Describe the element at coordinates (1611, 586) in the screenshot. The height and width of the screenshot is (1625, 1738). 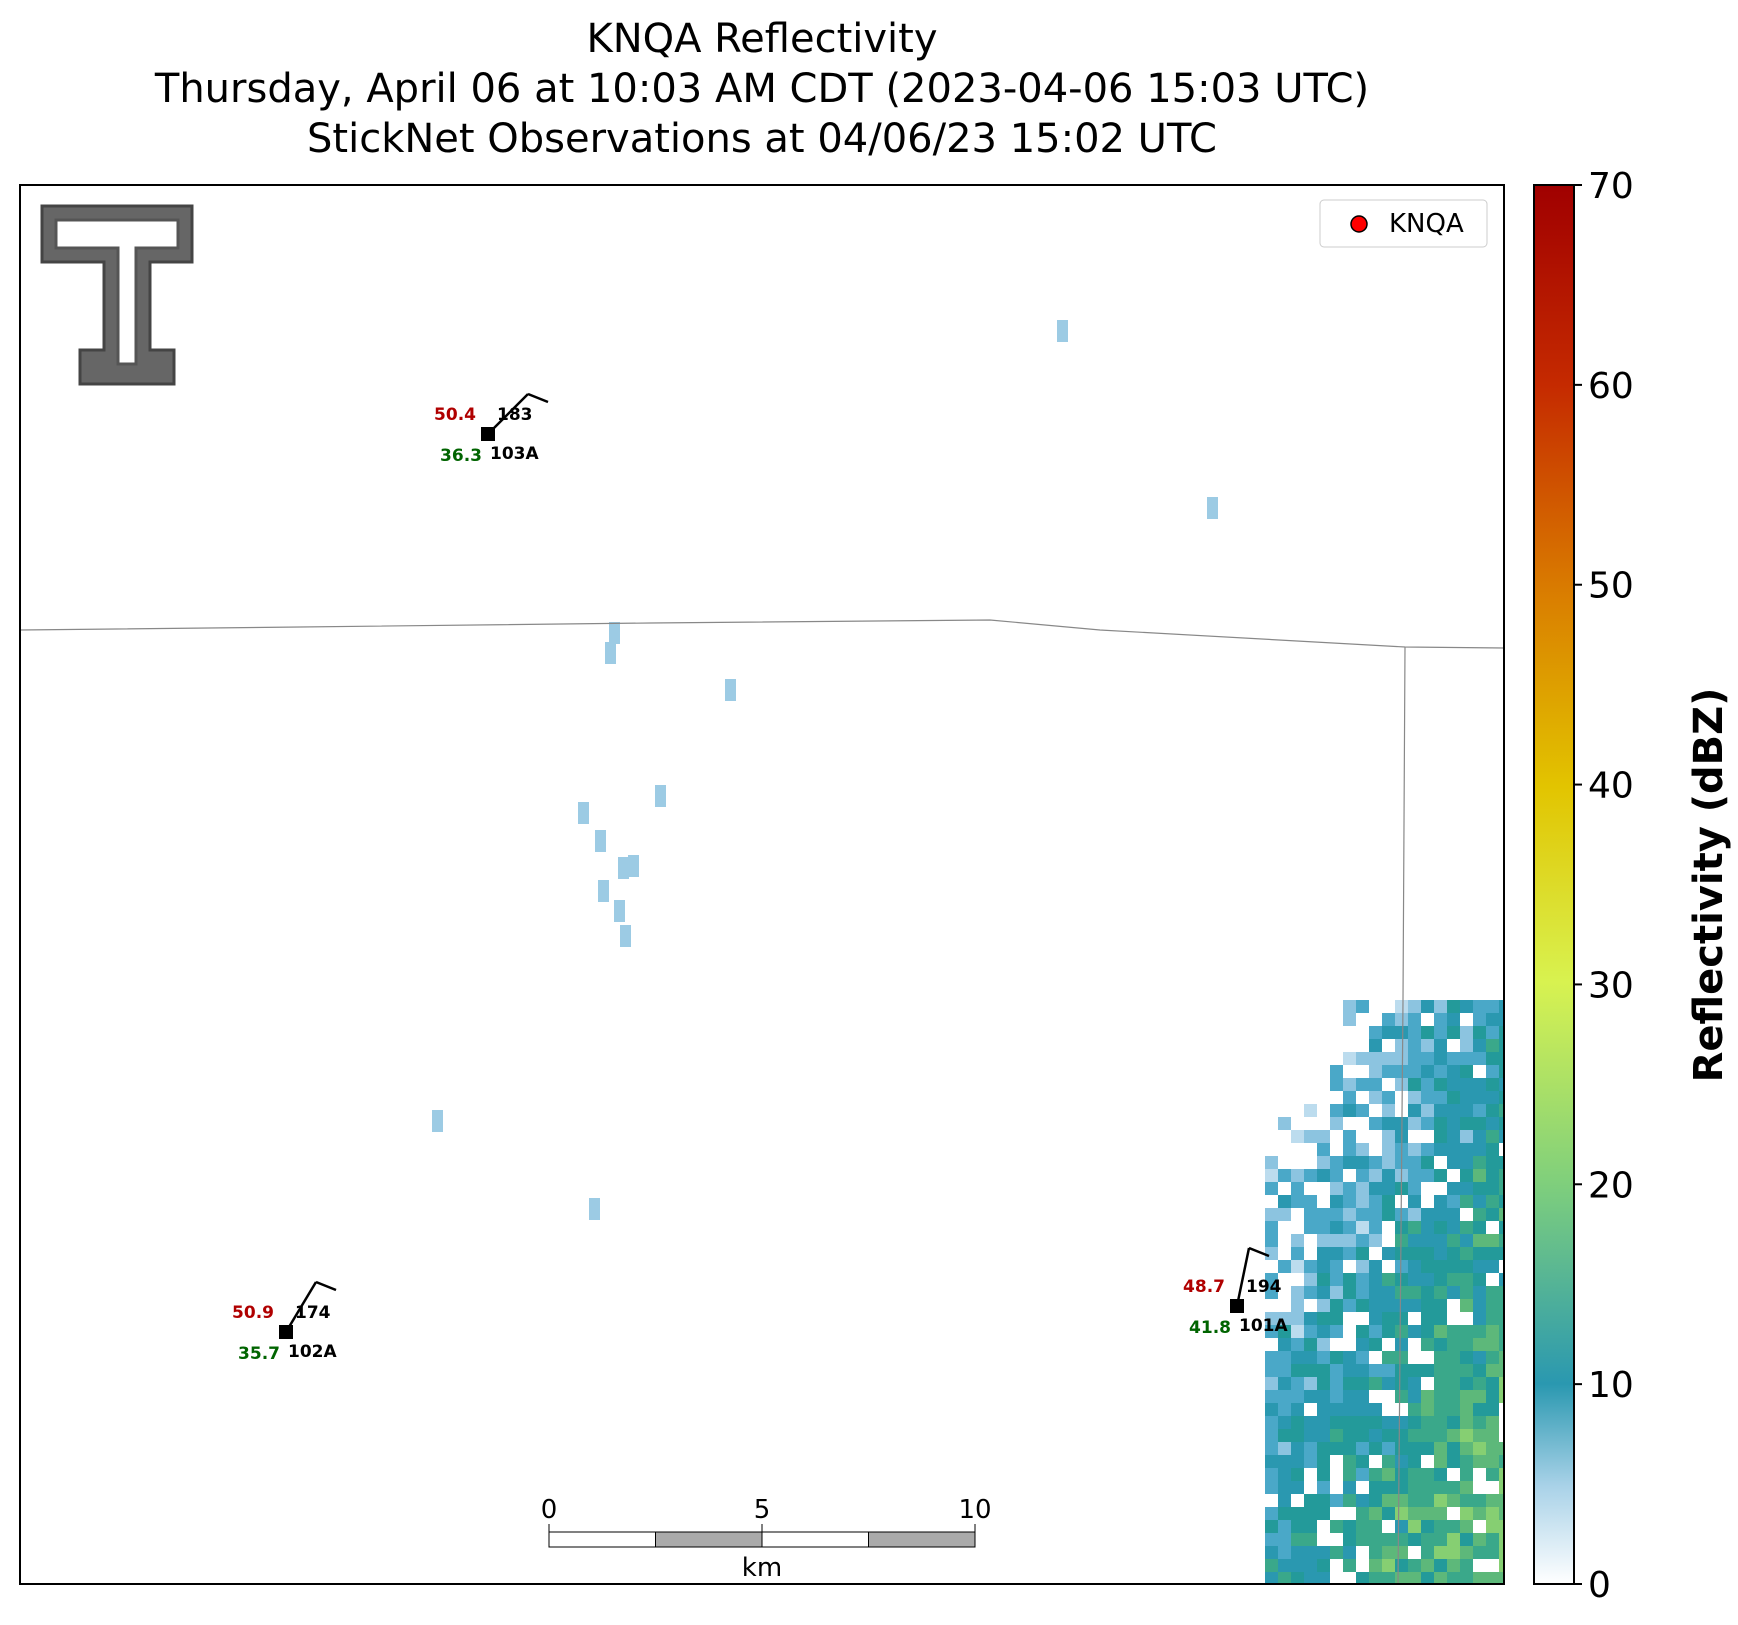
I see `colorbar-tick-label: 50` at that location.